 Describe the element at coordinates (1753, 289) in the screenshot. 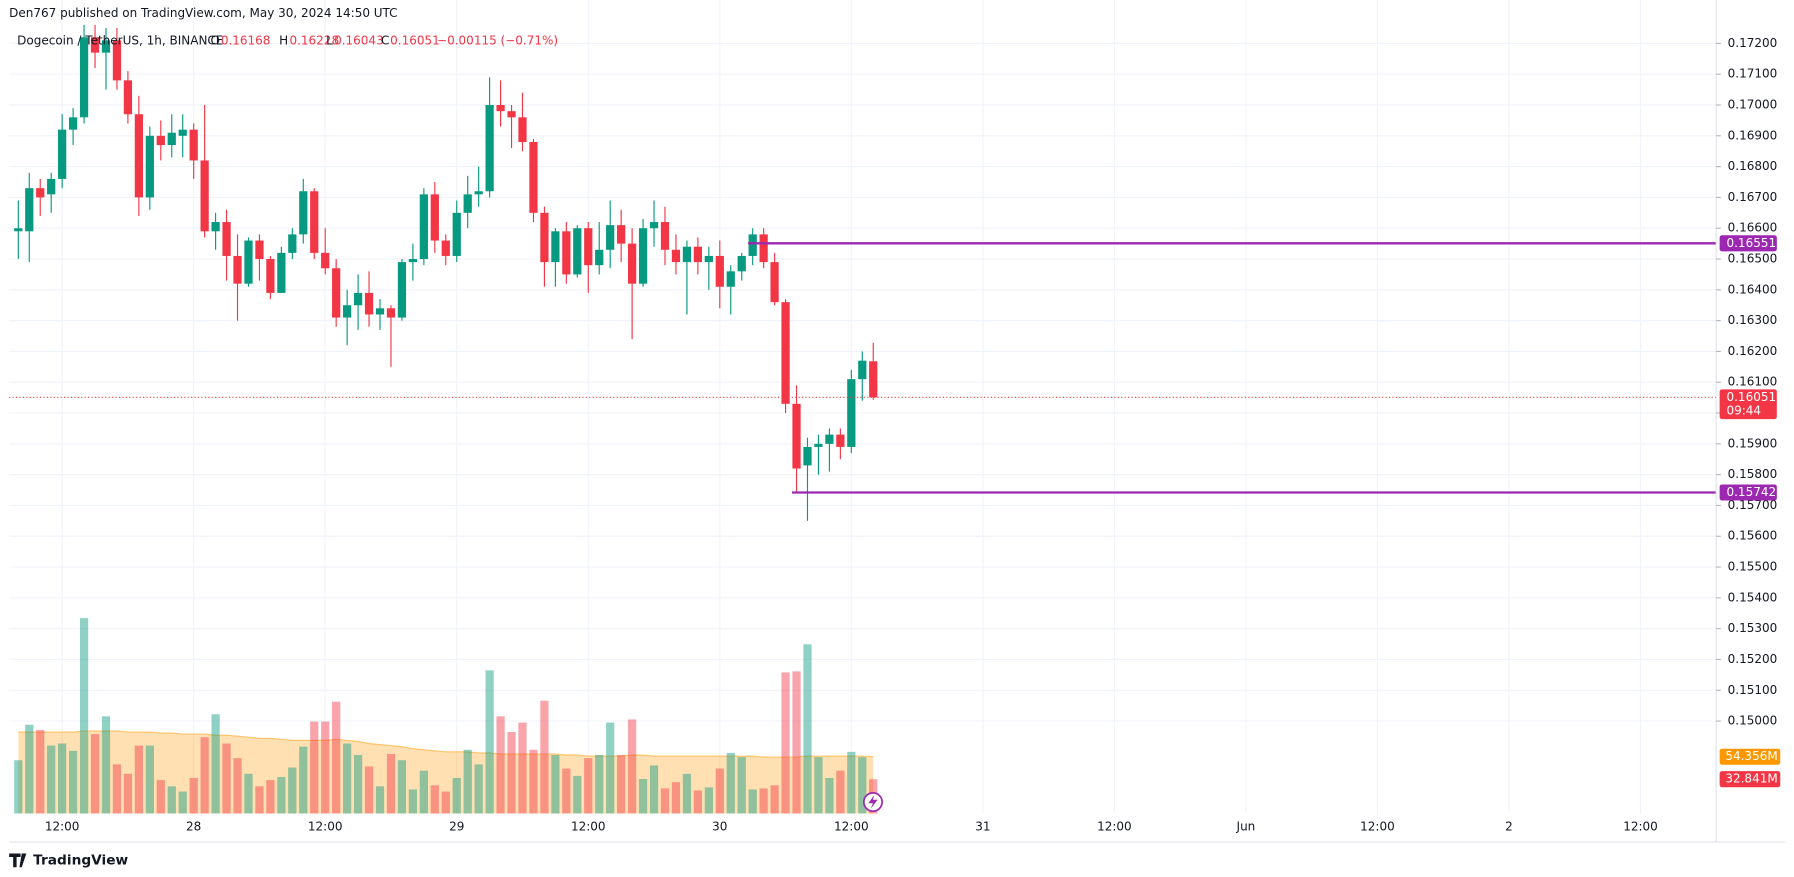

I see `y-tick-label: 0.16400` at that location.